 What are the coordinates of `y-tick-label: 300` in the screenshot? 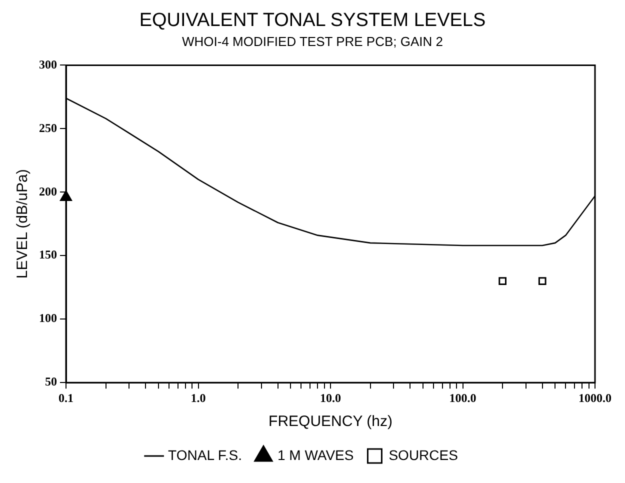 It's located at (48, 64).